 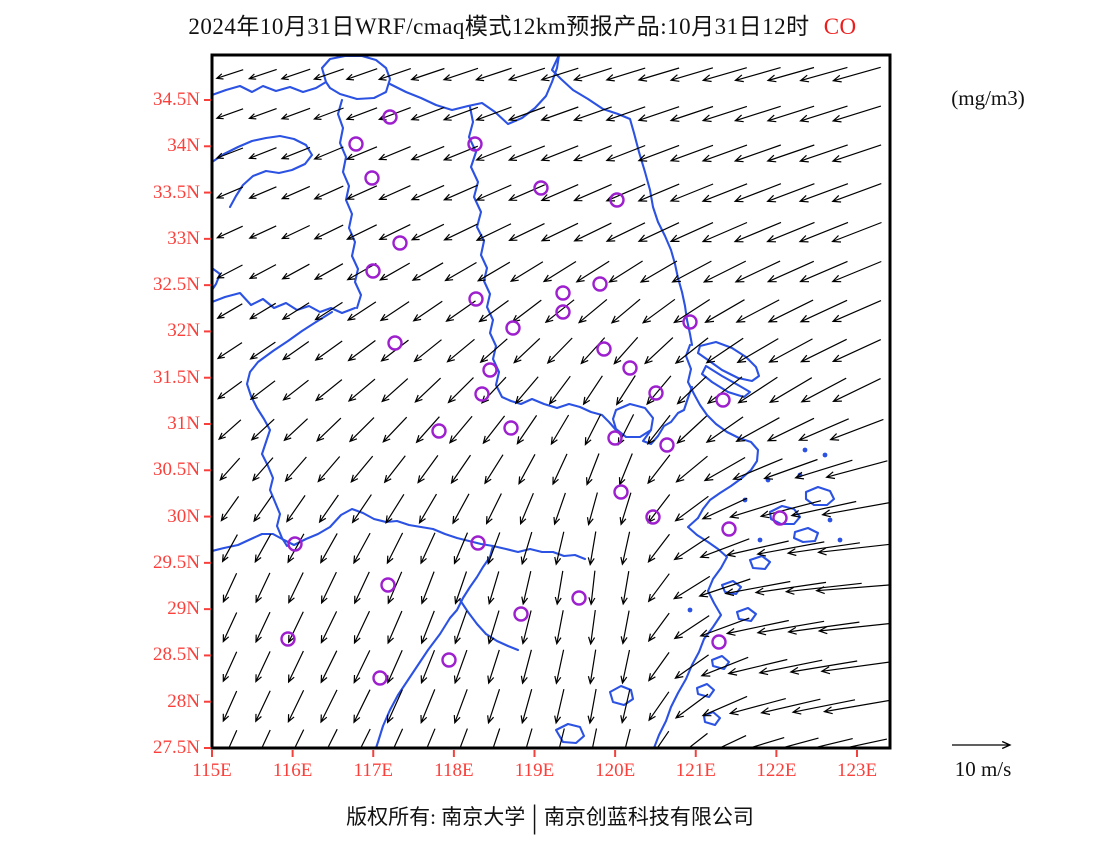 What do you see at coordinates (806, 535) in the screenshot?
I see `island-outline` at bounding box center [806, 535].